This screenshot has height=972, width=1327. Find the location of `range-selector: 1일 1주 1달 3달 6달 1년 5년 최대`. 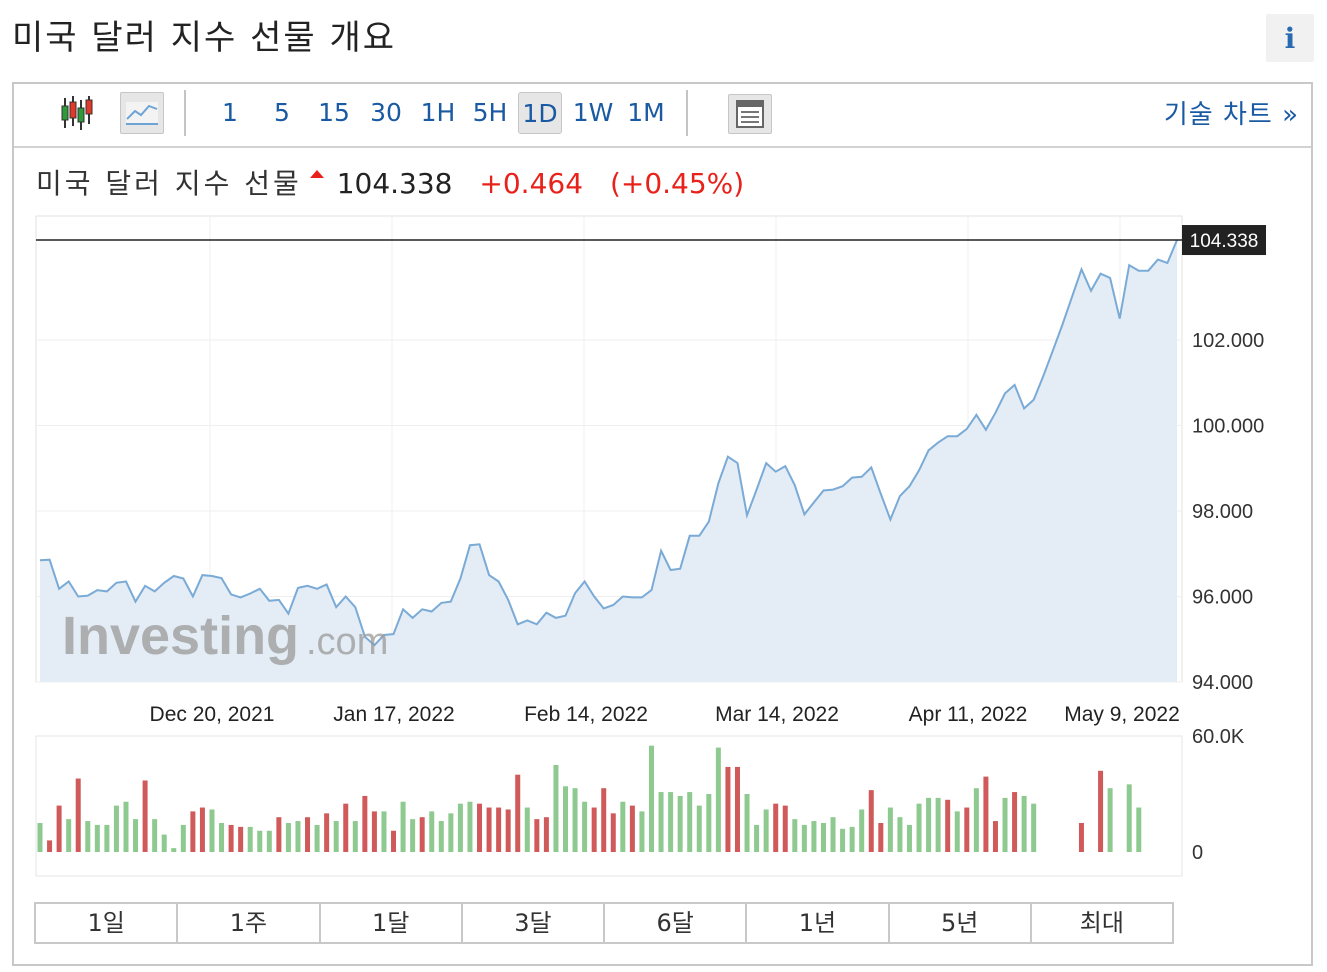

range-selector: 1일 1주 1달 3달 6달 1년 5년 최대 is located at coordinates (604, 923).